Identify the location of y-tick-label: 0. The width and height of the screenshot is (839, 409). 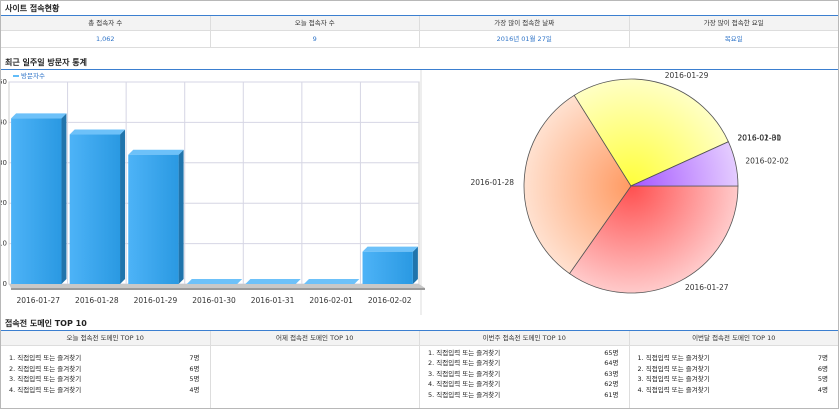
(5, 284).